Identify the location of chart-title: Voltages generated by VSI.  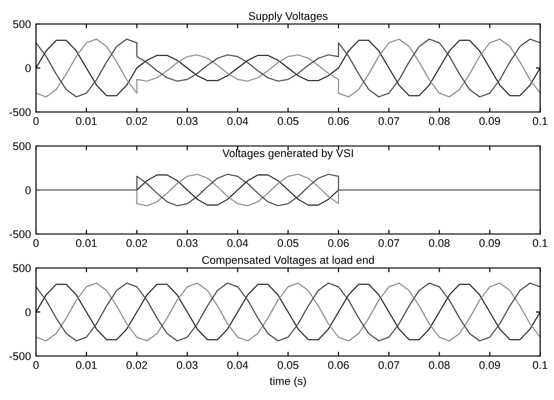
(287, 154).